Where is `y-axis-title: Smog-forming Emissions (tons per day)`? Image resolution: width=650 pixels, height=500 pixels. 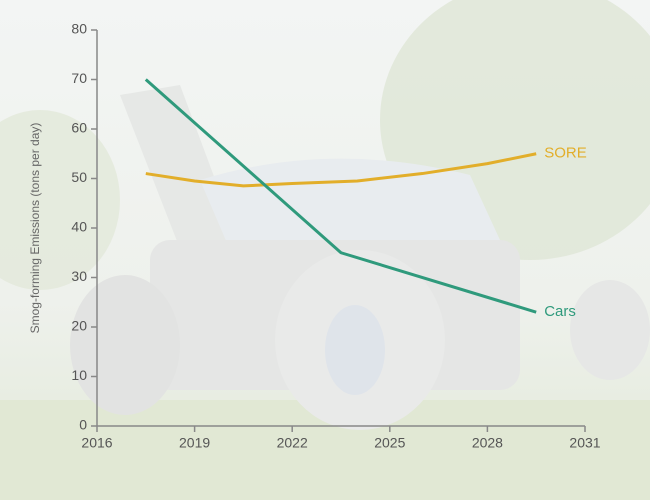 y-axis-title: Smog-forming Emissions (tons per day) is located at coordinates (35, 228).